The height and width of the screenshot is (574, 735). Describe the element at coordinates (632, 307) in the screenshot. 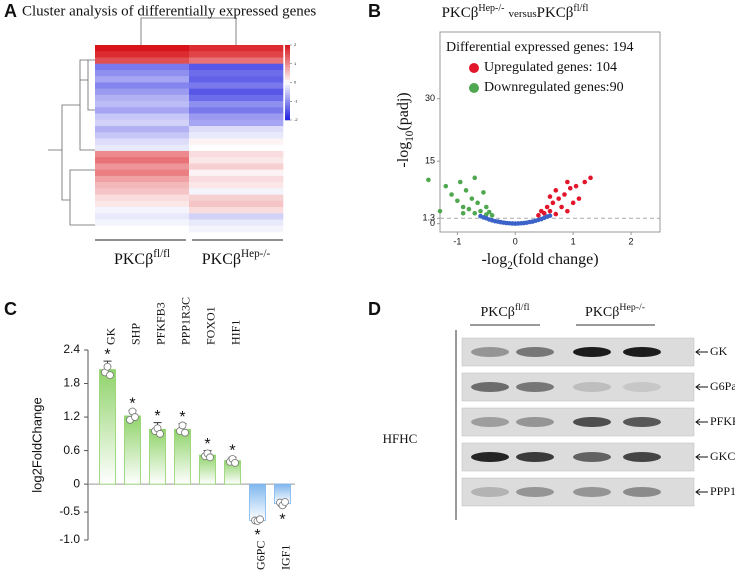

I see `label-part: Hep-/-` at that location.